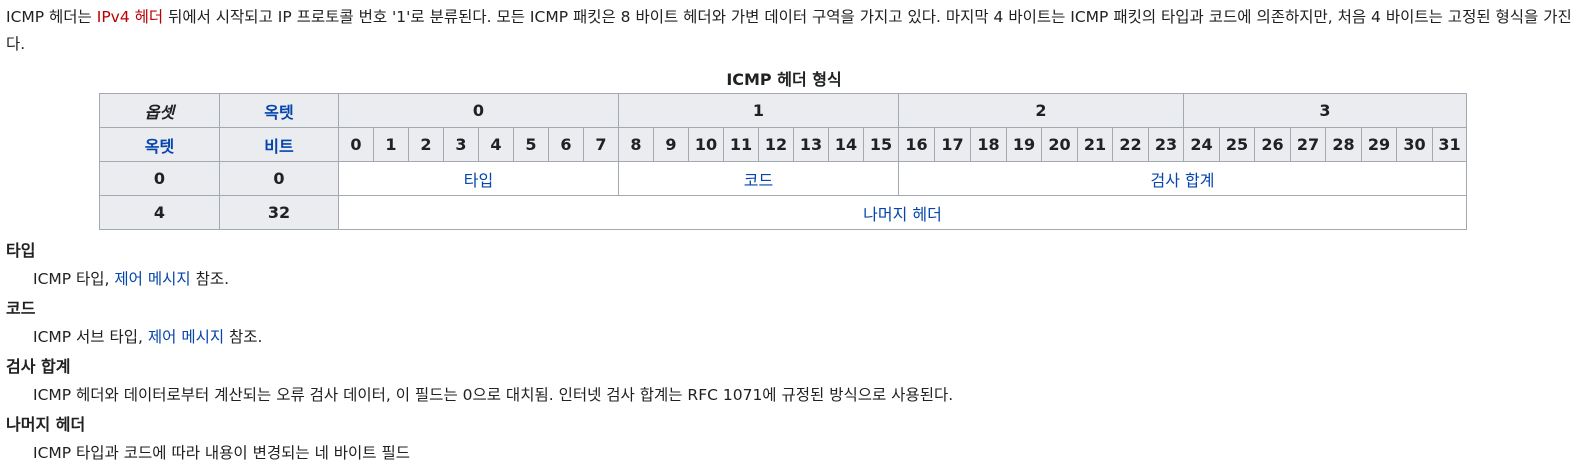 The width and height of the screenshot is (1586, 475). What do you see at coordinates (1059, 144) in the screenshot?
I see `bit-number-cell: 20` at bounding box center [1059, 144].